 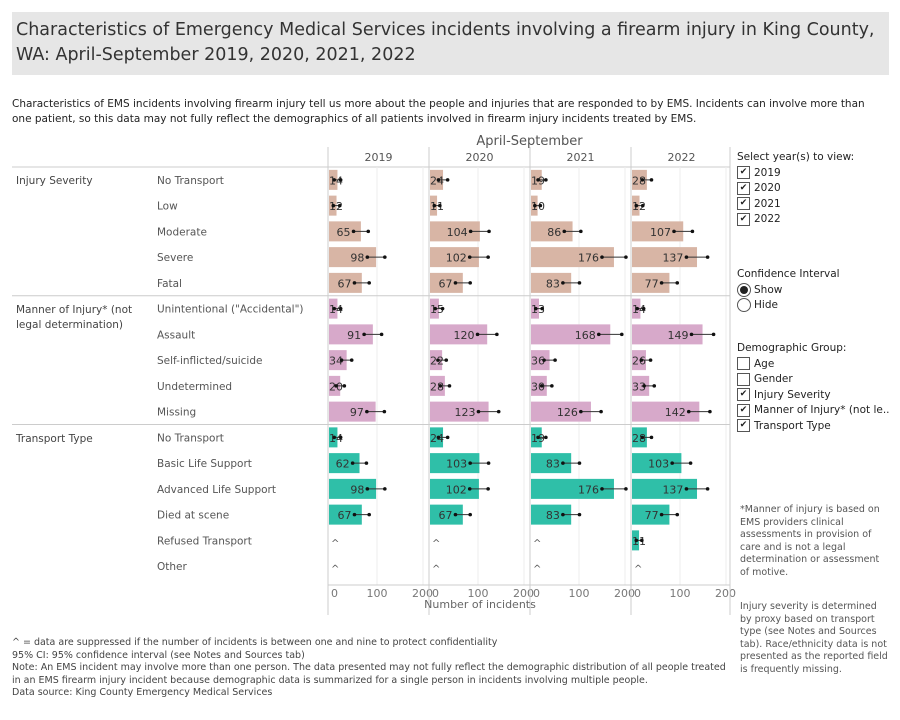 What do you see at coordinates (795, 173) in the screenshot?
I see `checkbox-2019: ✔ 2019` at bounding box center [795, 173].